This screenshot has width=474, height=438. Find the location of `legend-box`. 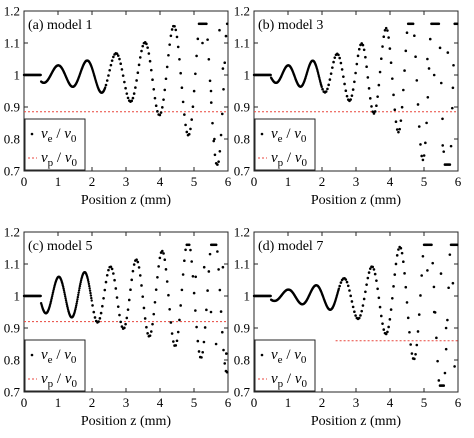

legend-box is located at coordinates (55, 365).